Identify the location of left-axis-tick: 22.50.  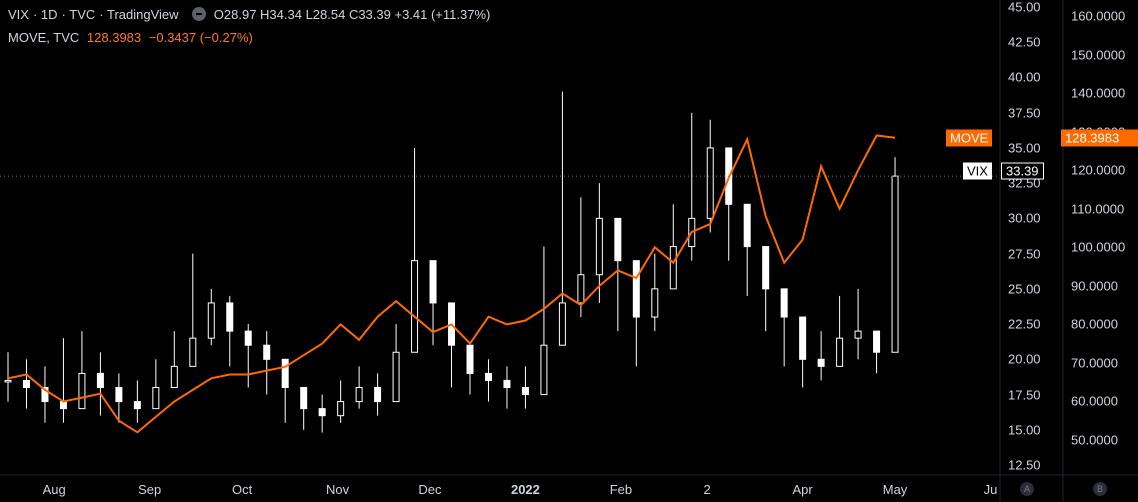
(1024, 324).